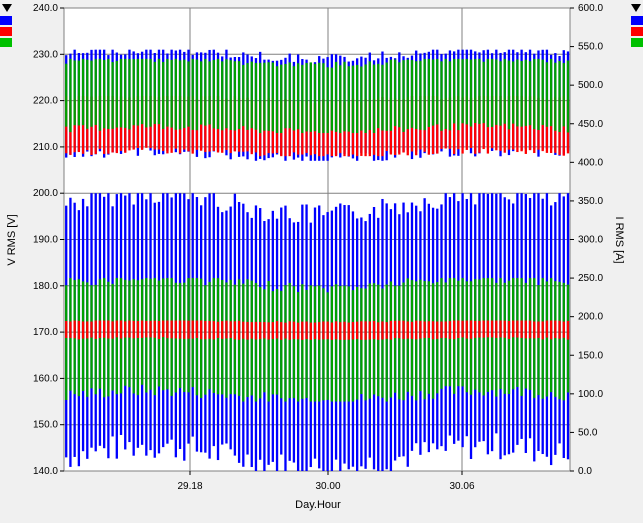 This screenshot has width=643, height=523. I want to click on left-tick-label: 230.0, so click(45, 54).